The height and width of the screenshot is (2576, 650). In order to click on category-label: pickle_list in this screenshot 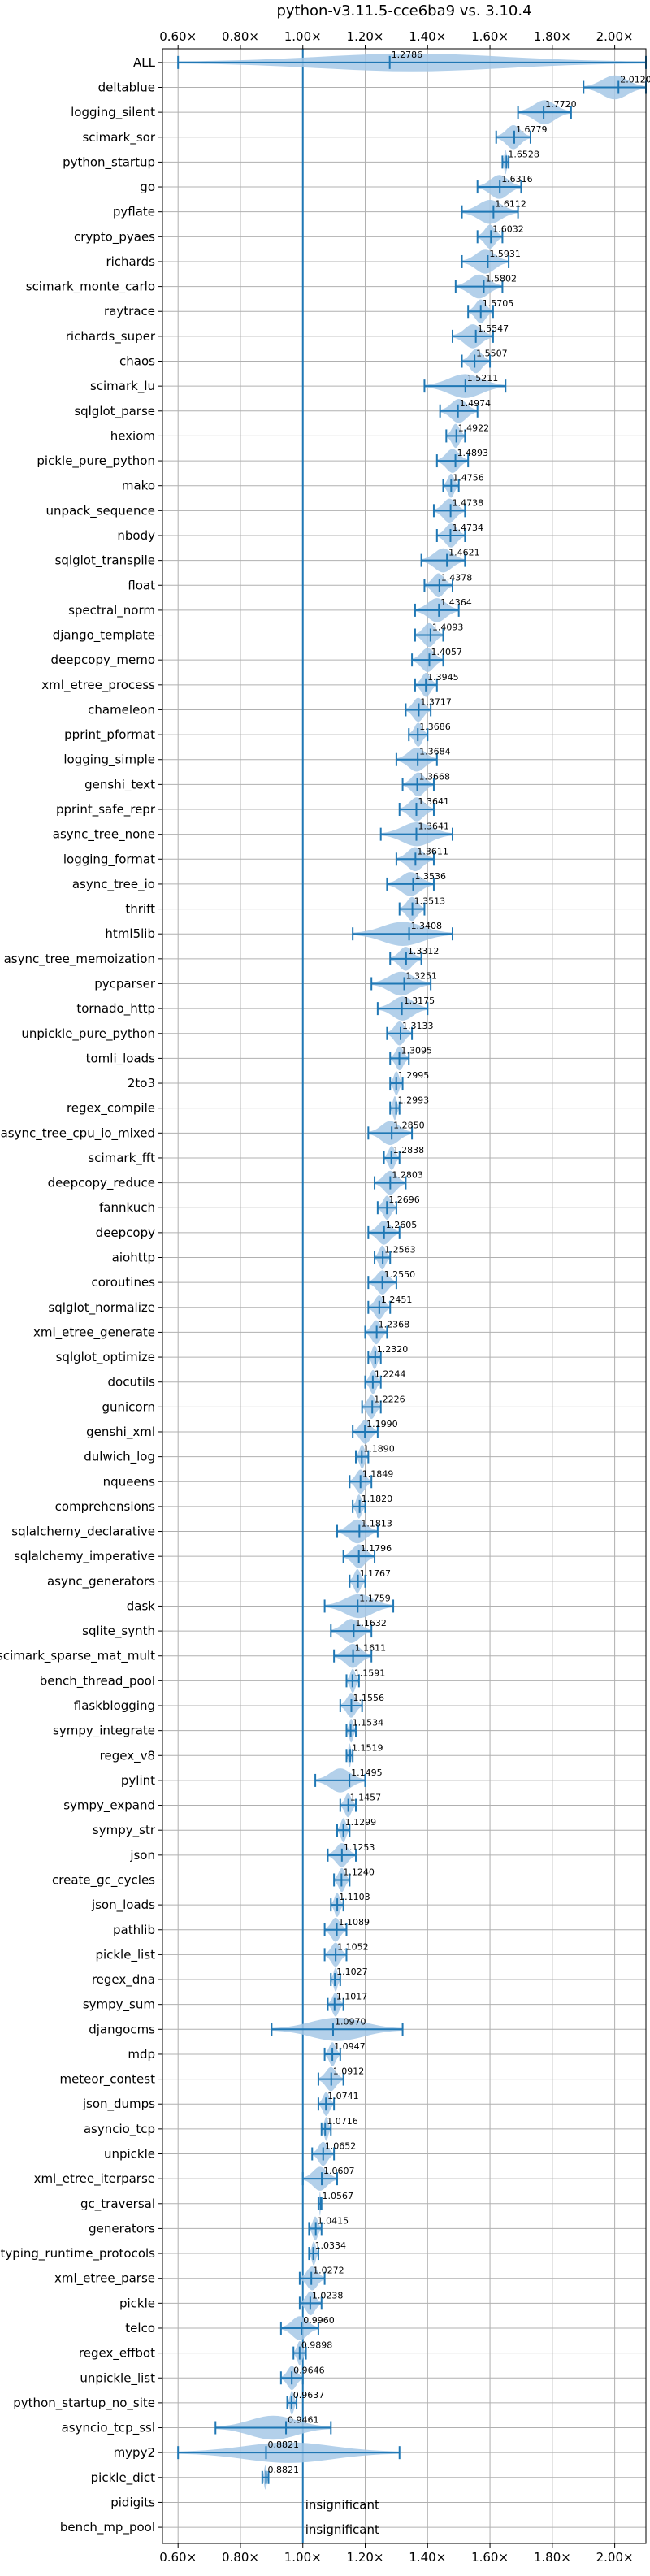, I will do `click(125, 1955)`.